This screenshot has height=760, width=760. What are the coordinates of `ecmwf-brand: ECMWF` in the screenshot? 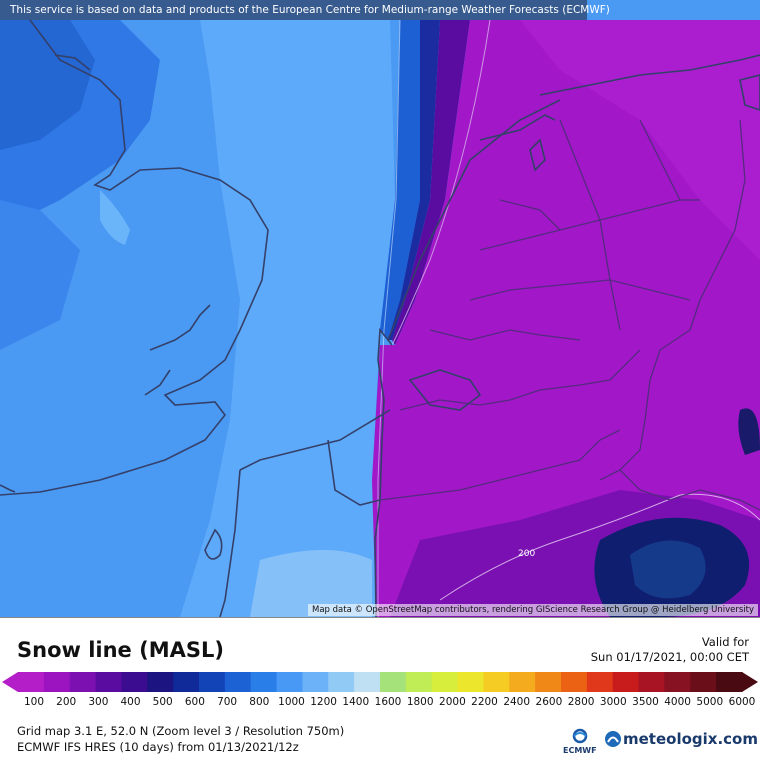 It's located at (580, 750).